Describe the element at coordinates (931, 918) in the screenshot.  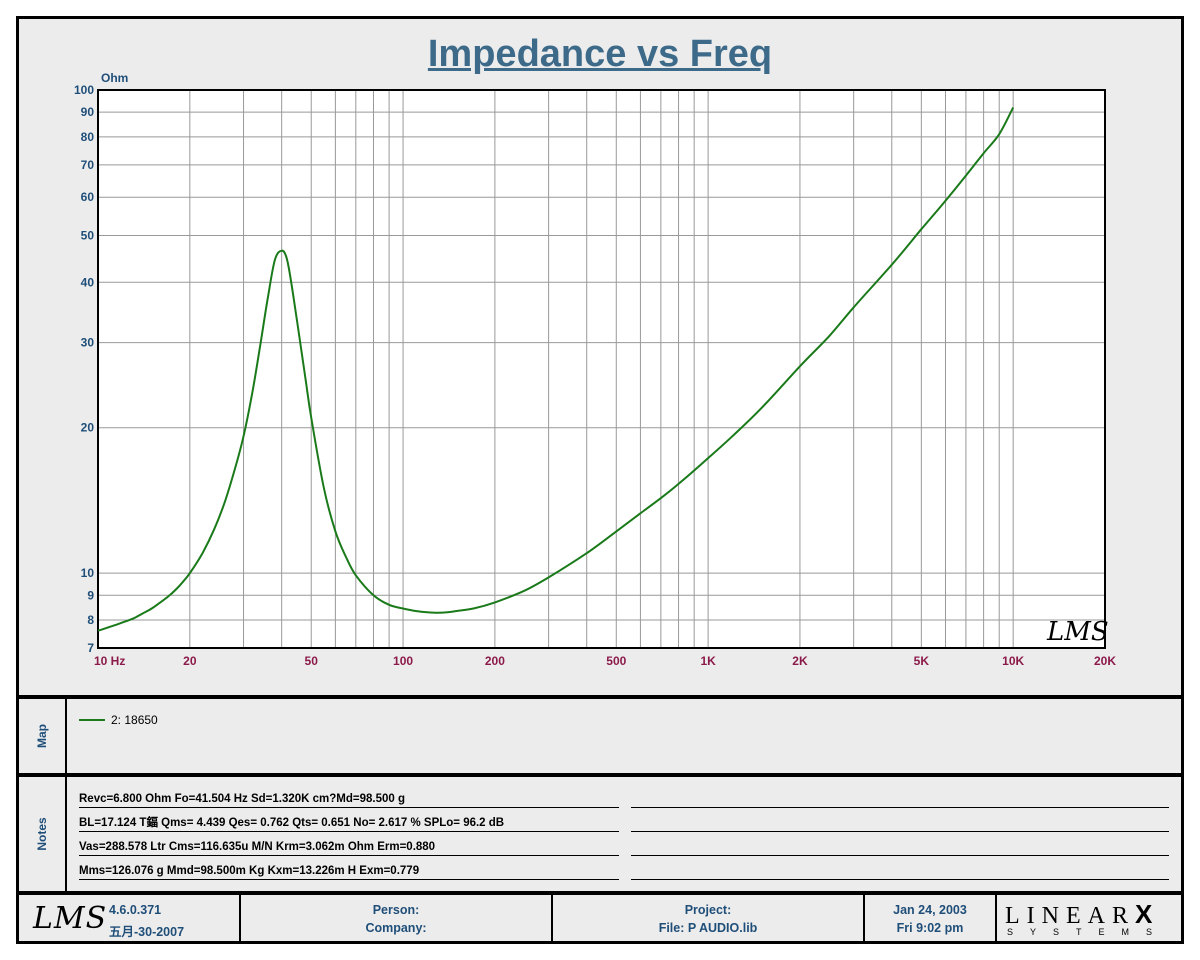
I see `footer-date-cell: Jan 24, 2003 Fri 9:02 pm` at that location.